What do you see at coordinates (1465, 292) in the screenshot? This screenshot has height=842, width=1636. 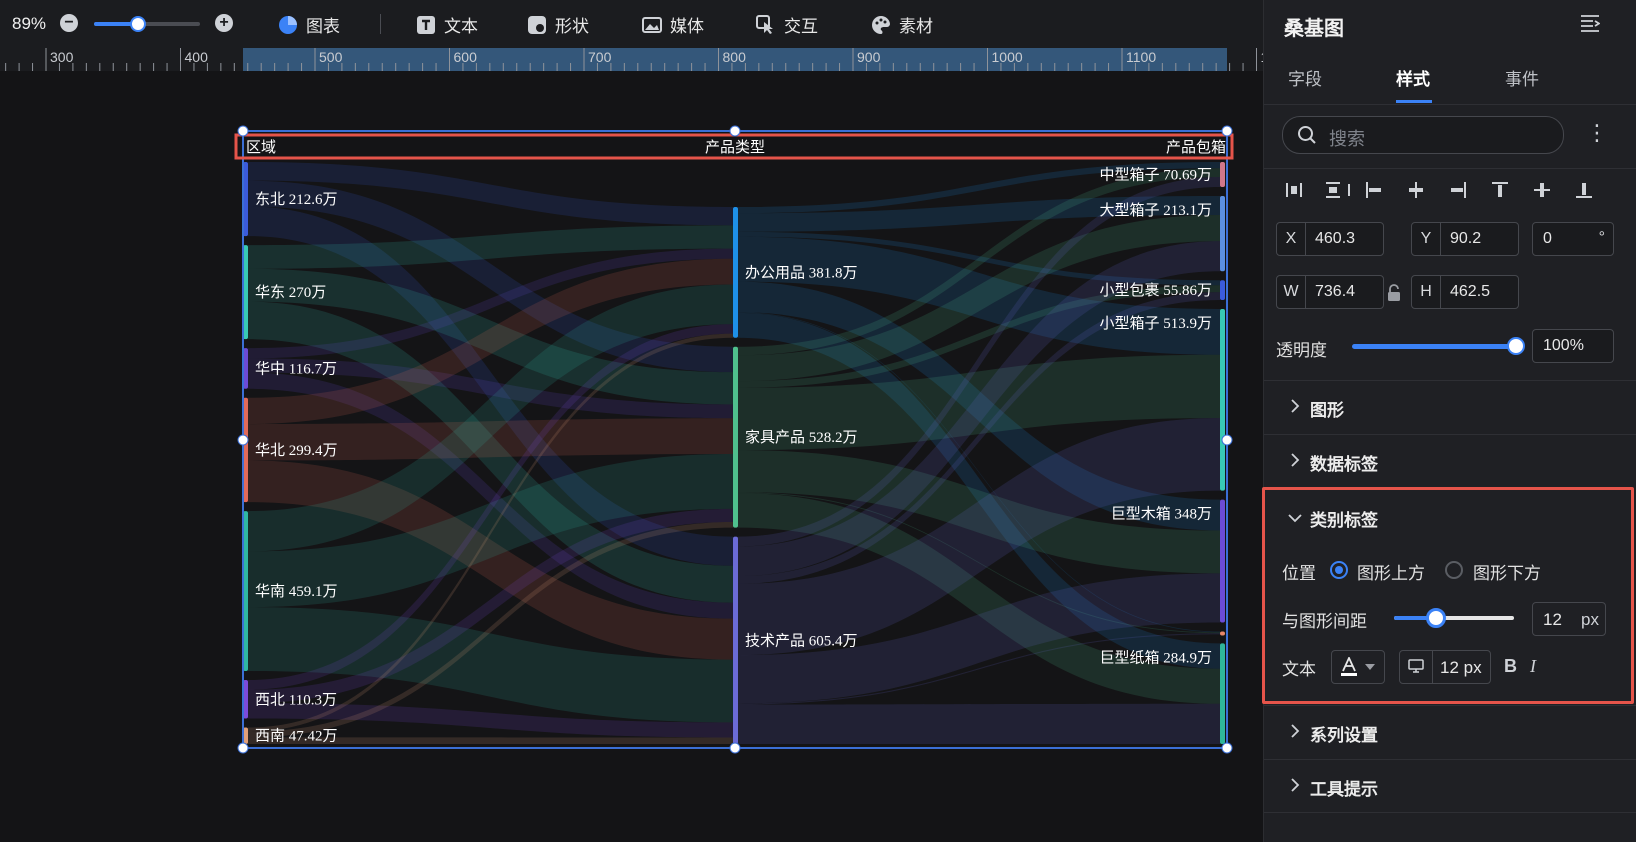 I see `height-field: H 462.5` at bounding box center [1465, 292].